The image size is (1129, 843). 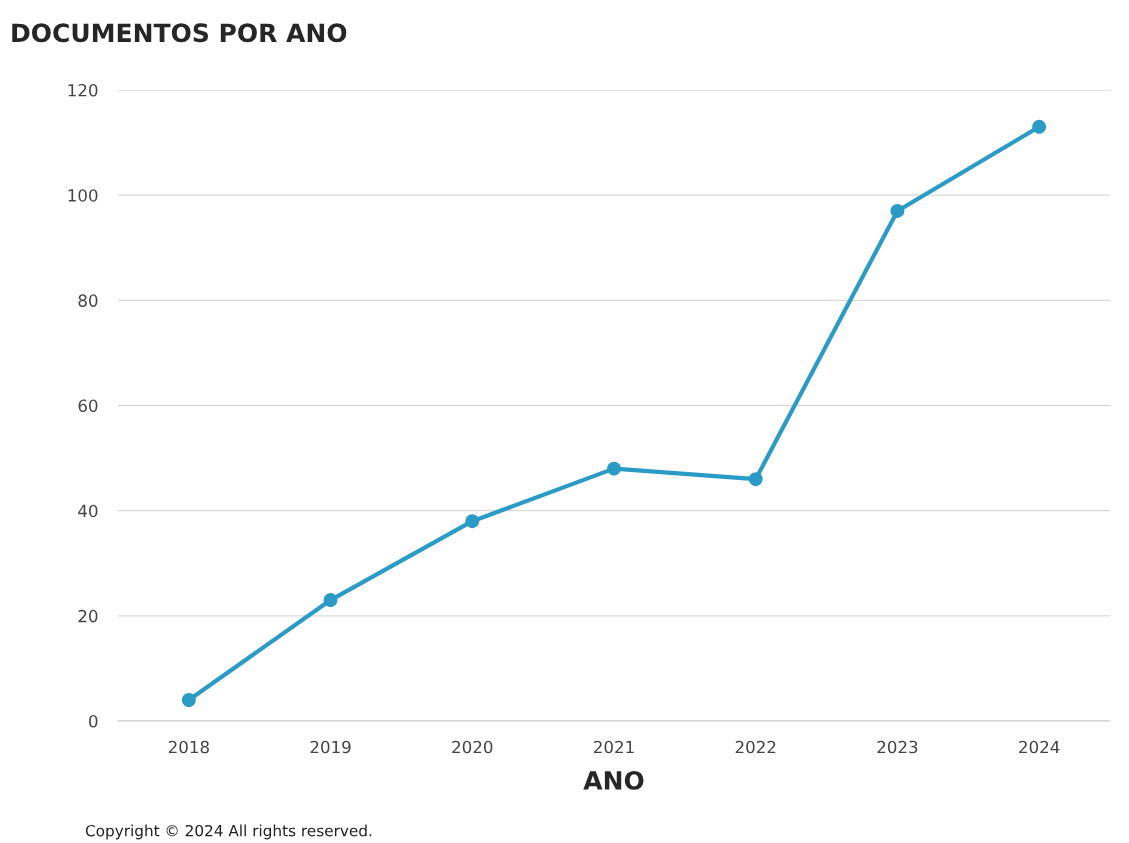 I want to click on x-tick-label: 2022, so click(x=755, y=747).